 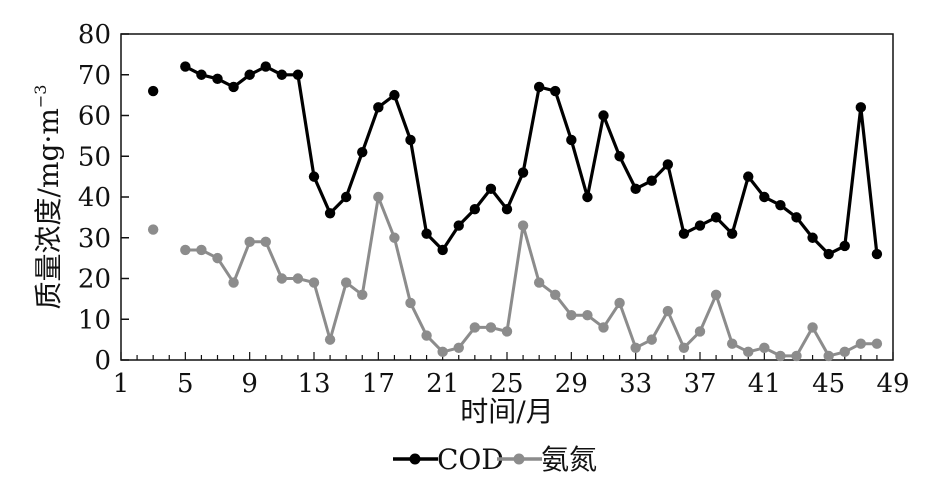 What do you see at coordinates (94, 239) in the screenshot?
I see `y-tick-label: 30` at bounding box center [94, 239].